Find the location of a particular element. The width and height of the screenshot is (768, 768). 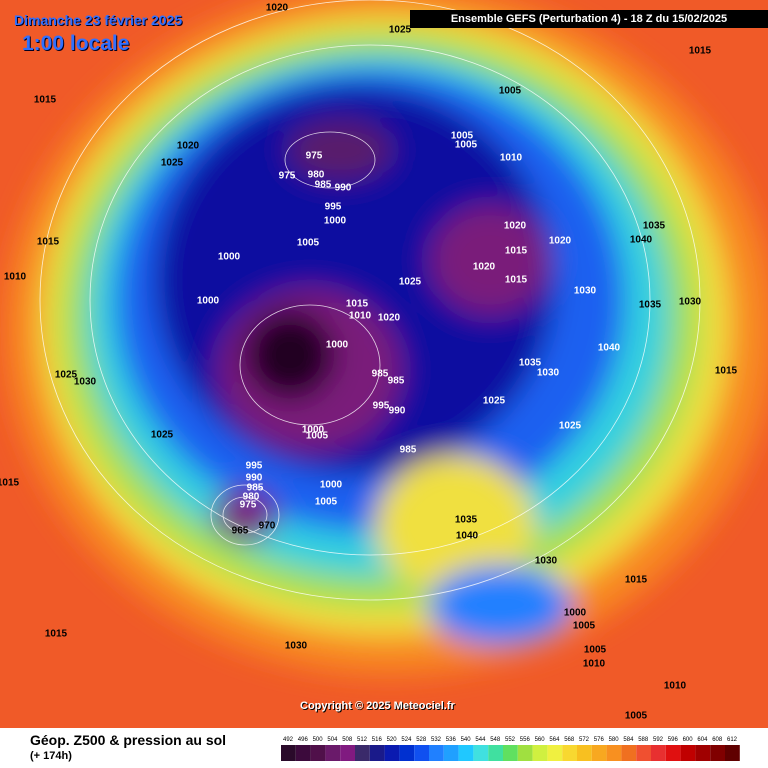

scale-label: 492 is located at coordinates (288, 740).